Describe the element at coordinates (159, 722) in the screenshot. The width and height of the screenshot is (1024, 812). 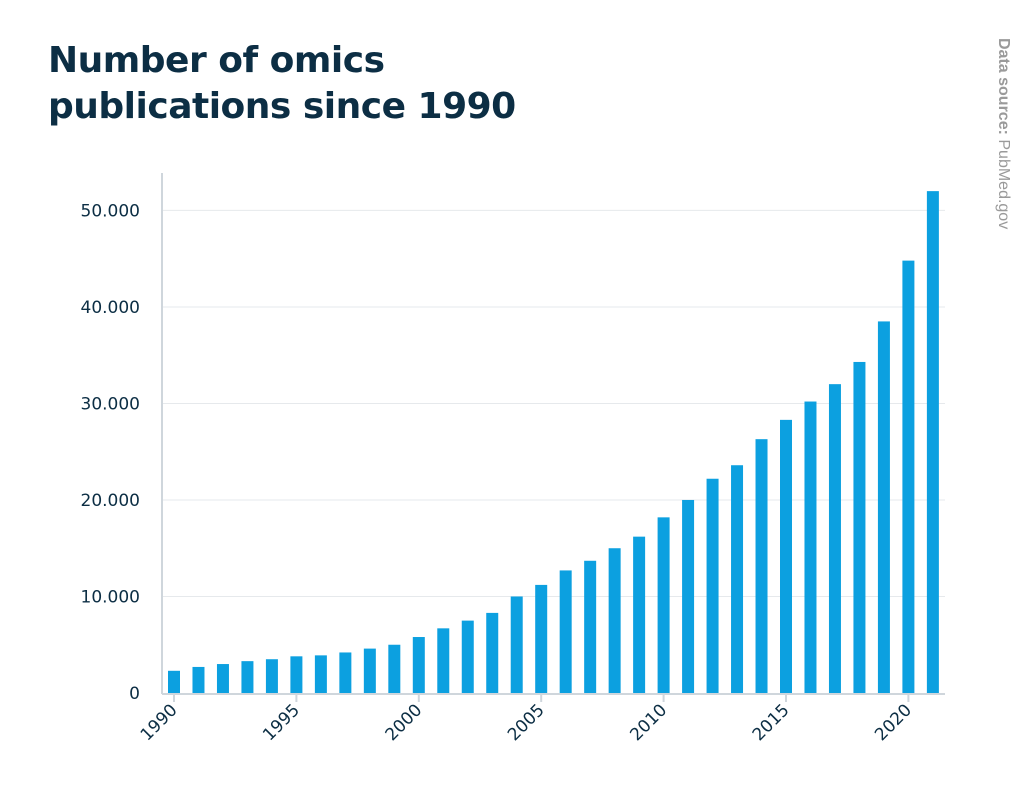
I see `x-tick-label: 1990` at that location.